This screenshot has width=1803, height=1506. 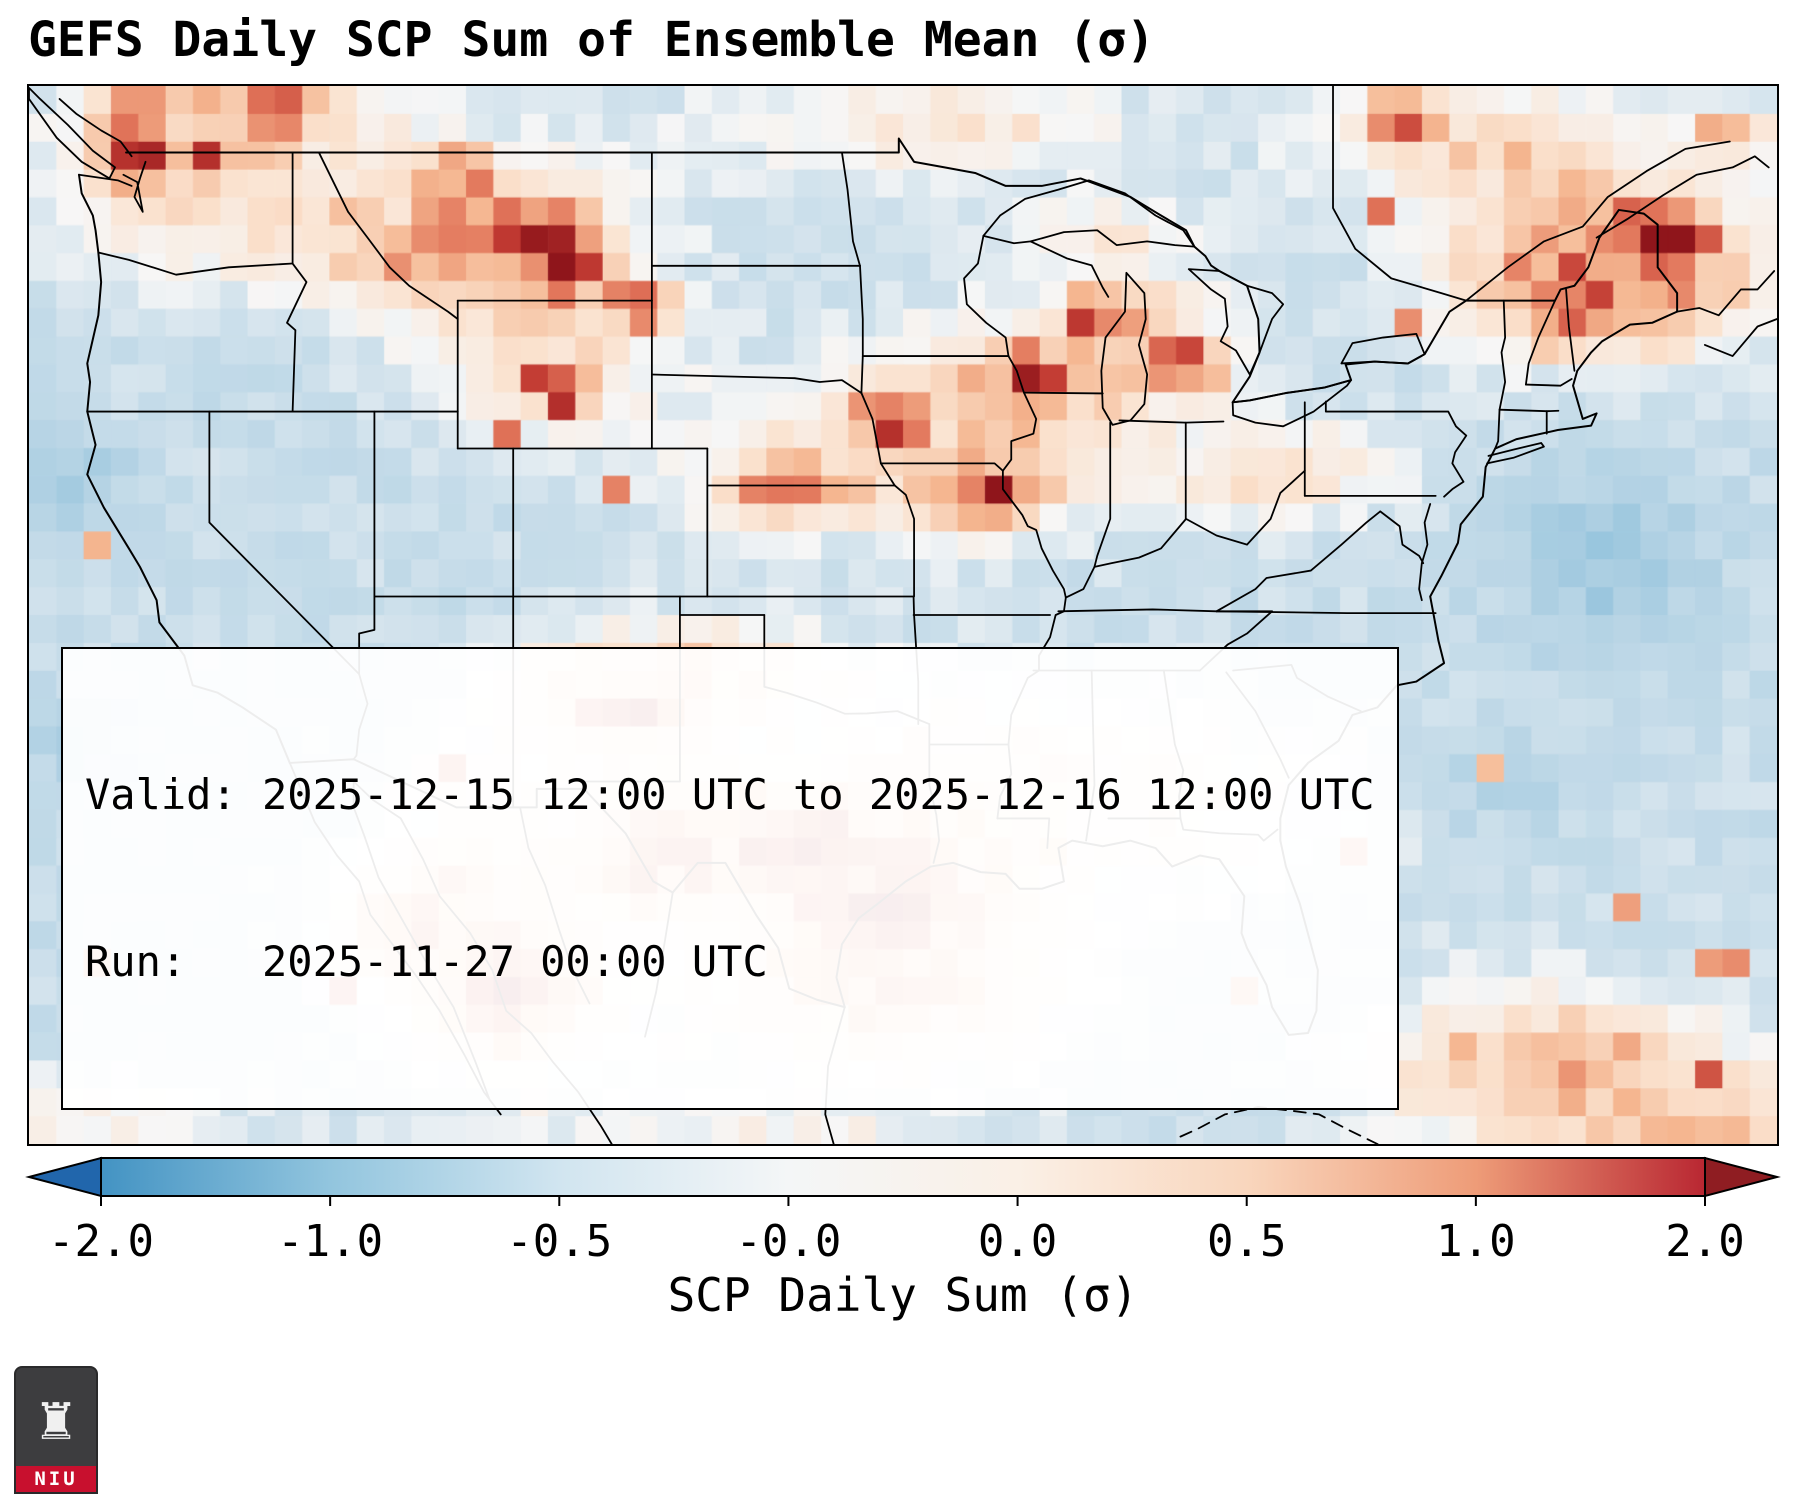 What do you see at coordinates (1742, 1177) in the screenshot?
I see `colorbar-over-arrow` at bounding box center [1742, 1177].